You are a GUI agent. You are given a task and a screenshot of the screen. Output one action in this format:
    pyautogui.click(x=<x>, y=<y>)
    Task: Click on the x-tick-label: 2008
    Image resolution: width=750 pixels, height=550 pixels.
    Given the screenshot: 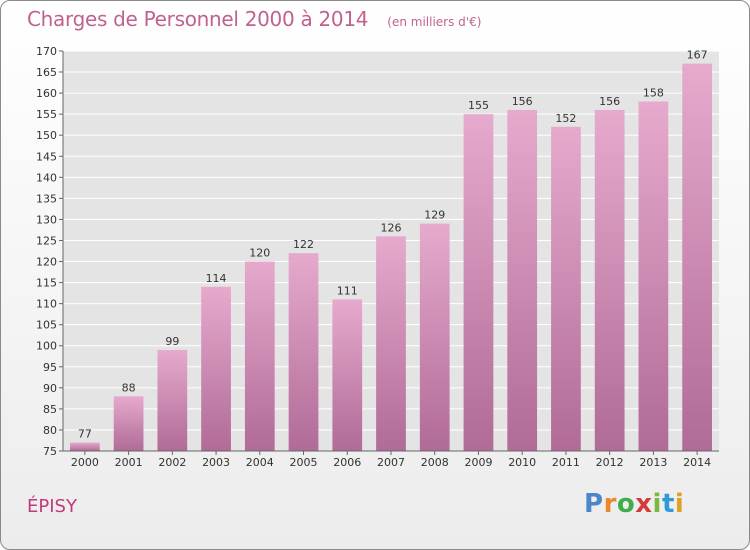 What is the action you would take?
    pyautogui.click(x=435, y=462)
    